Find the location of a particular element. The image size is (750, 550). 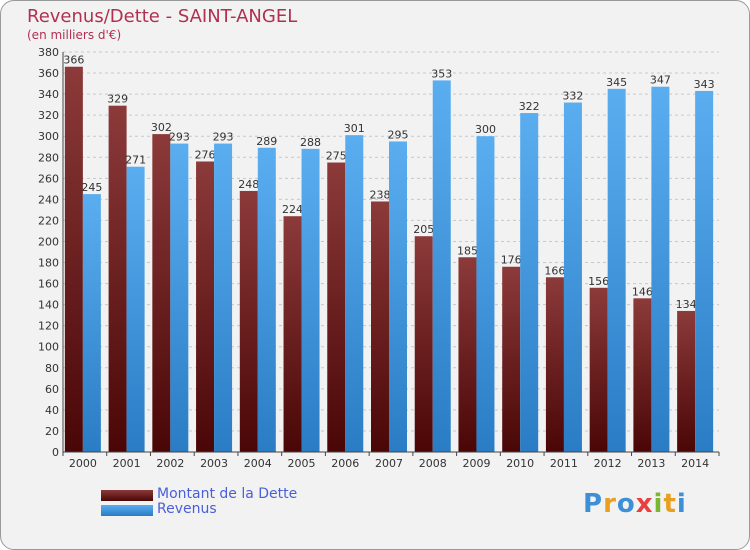

x-tick-label: 2004 is located at coordinates (258, 463).